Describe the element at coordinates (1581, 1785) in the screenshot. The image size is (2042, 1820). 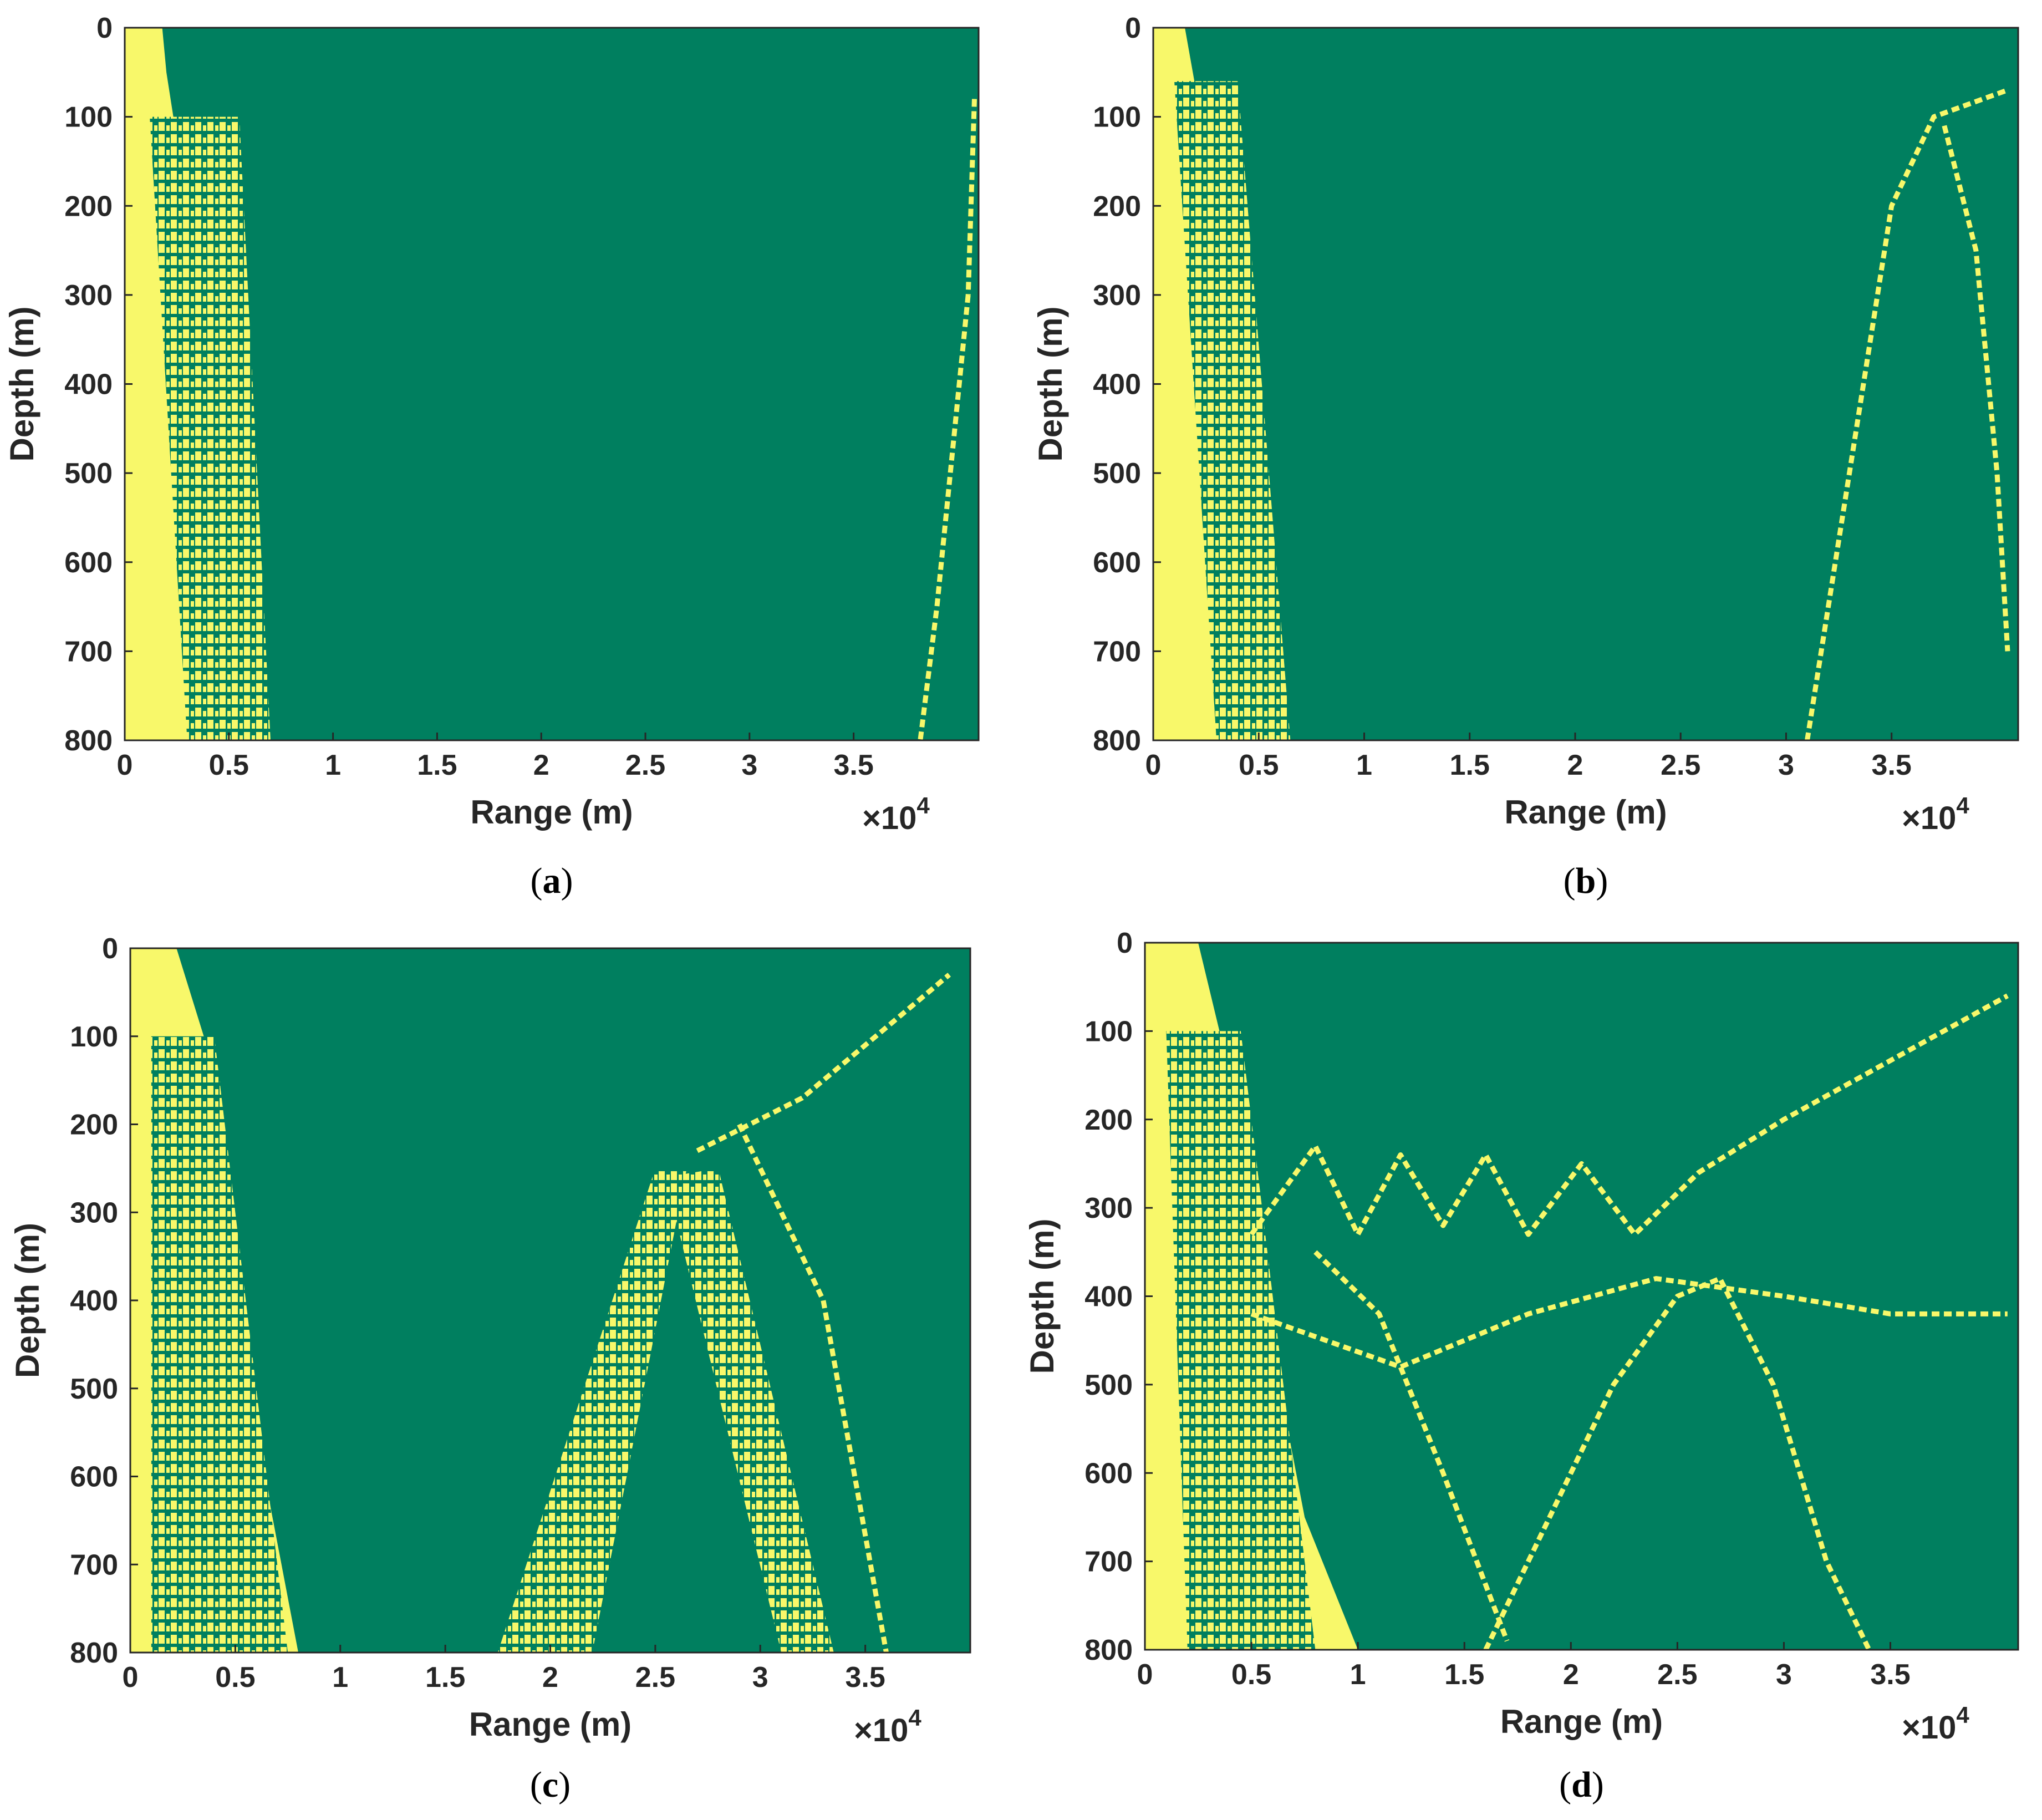
I see `panel-label: (d)` at that location.